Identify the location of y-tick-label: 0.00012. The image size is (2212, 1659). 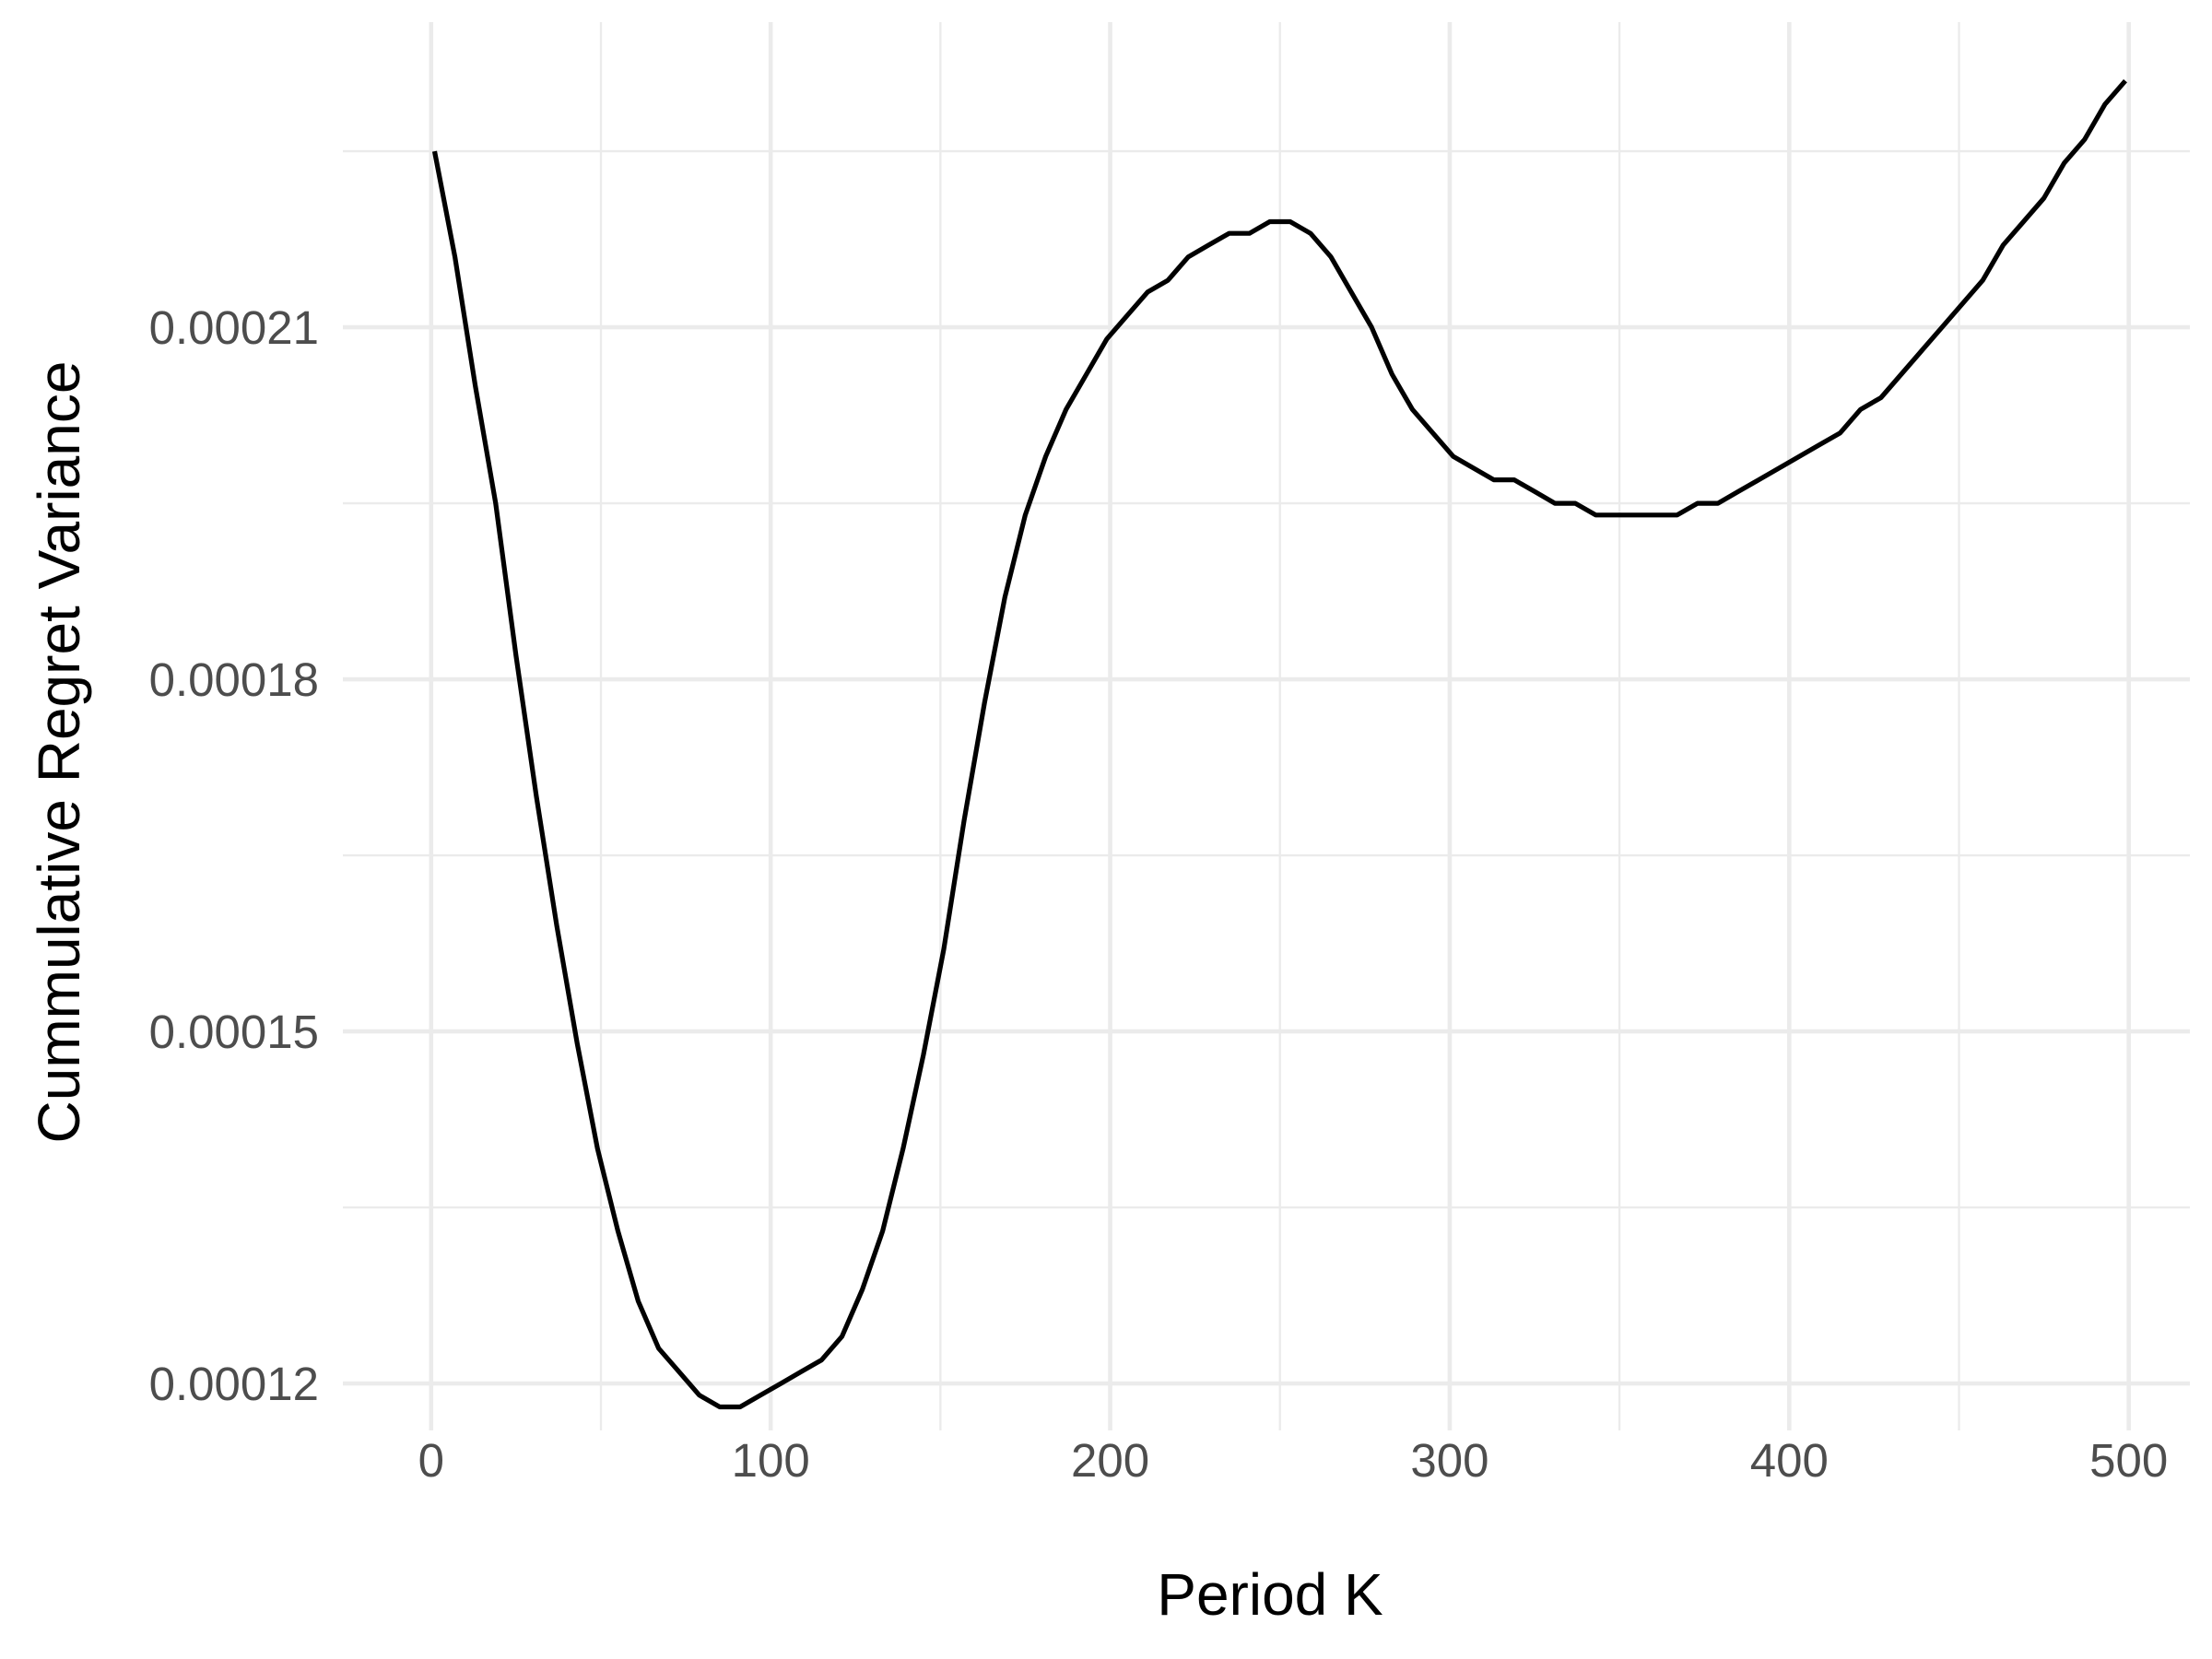
(234, 1384).